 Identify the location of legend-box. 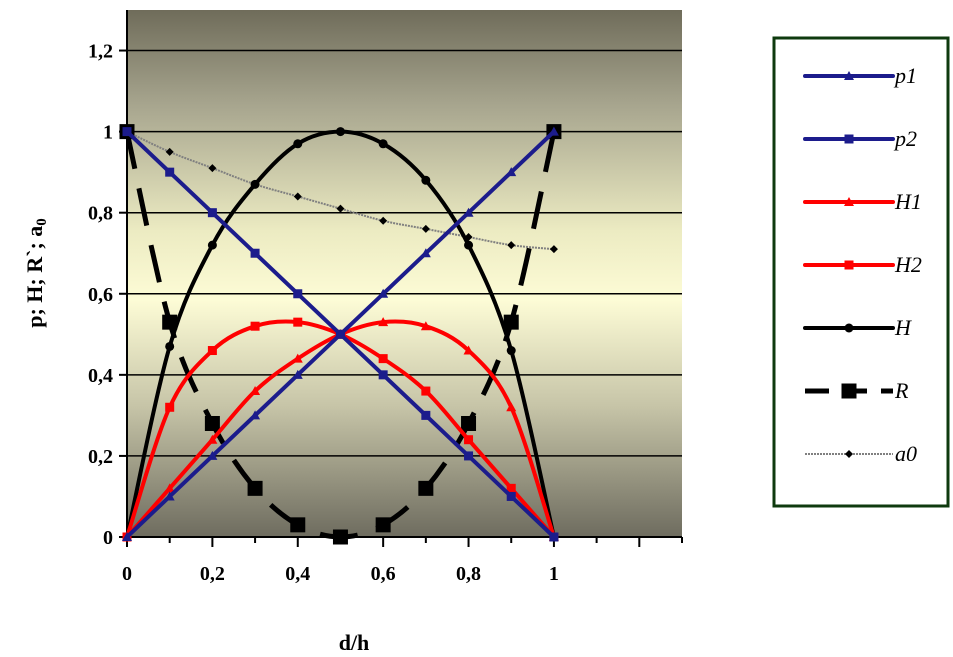
(861, 272).